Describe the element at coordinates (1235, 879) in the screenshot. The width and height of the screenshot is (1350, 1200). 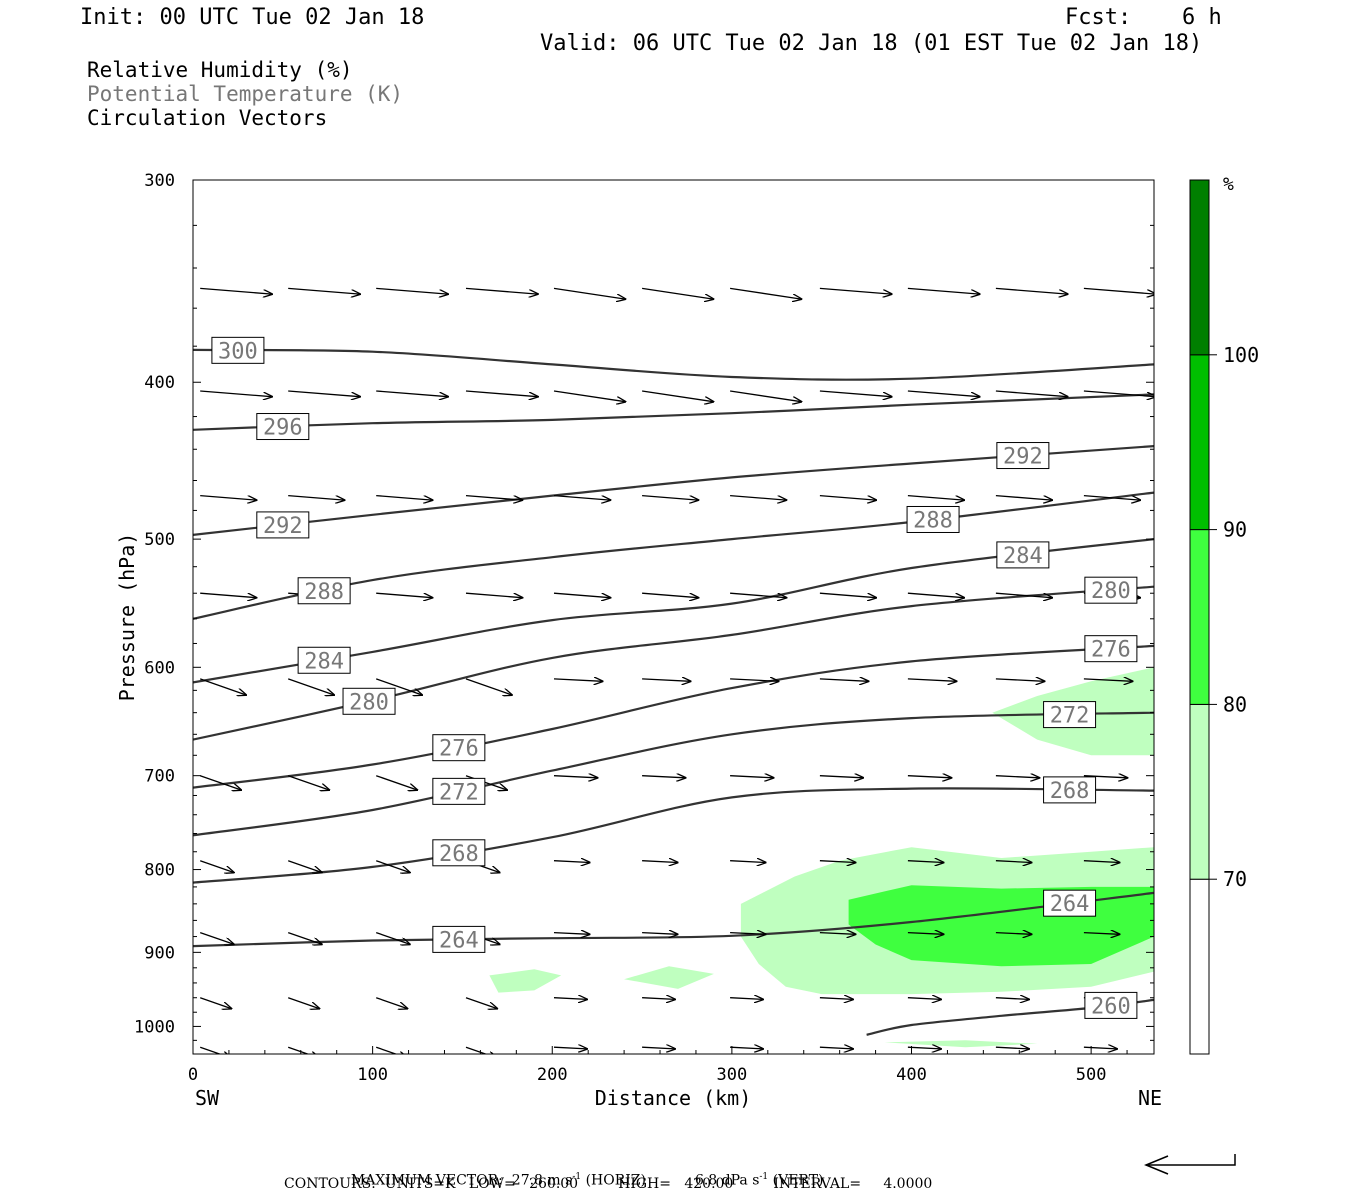
I see `colorbar-label-70: 70` at that location.